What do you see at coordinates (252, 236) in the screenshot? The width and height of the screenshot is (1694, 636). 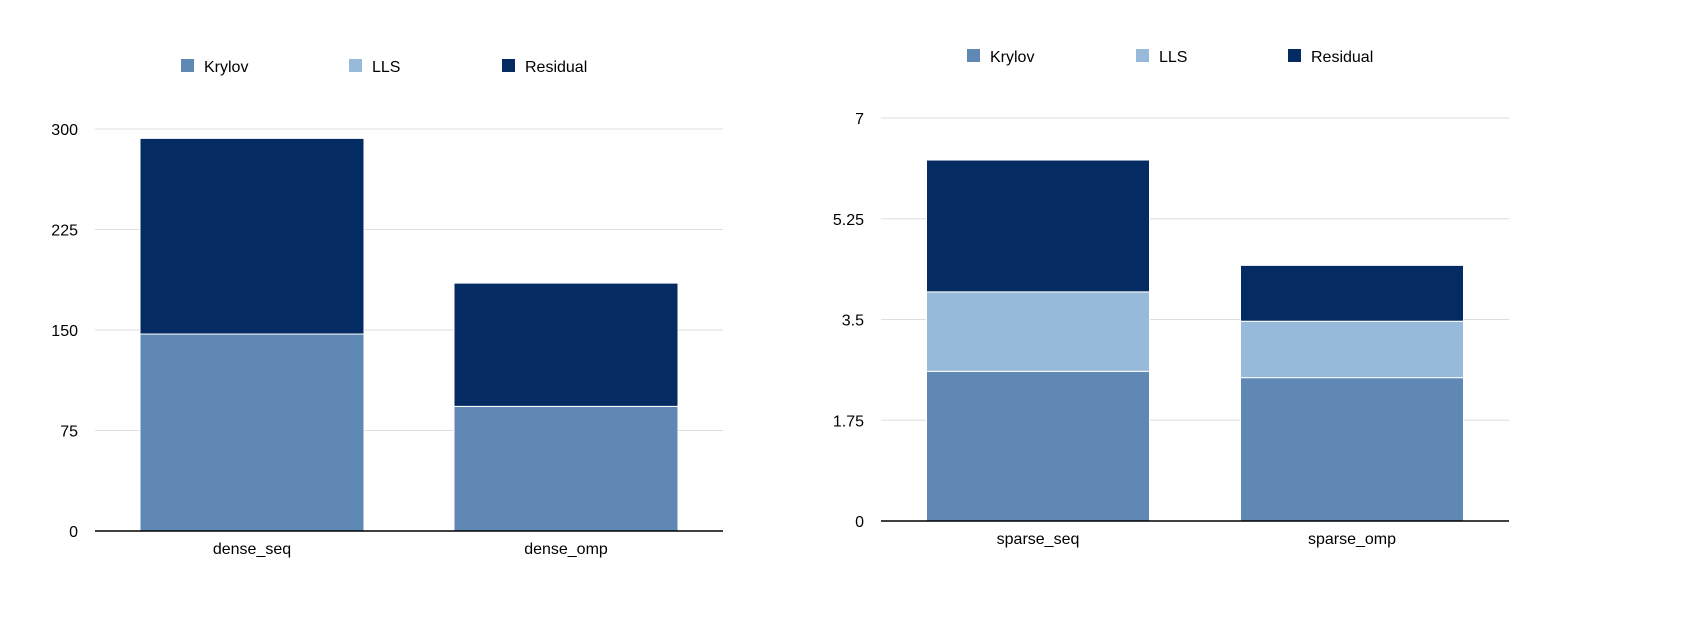 I see `bar-dense-seq-residual` at bounding box center [252, 236].